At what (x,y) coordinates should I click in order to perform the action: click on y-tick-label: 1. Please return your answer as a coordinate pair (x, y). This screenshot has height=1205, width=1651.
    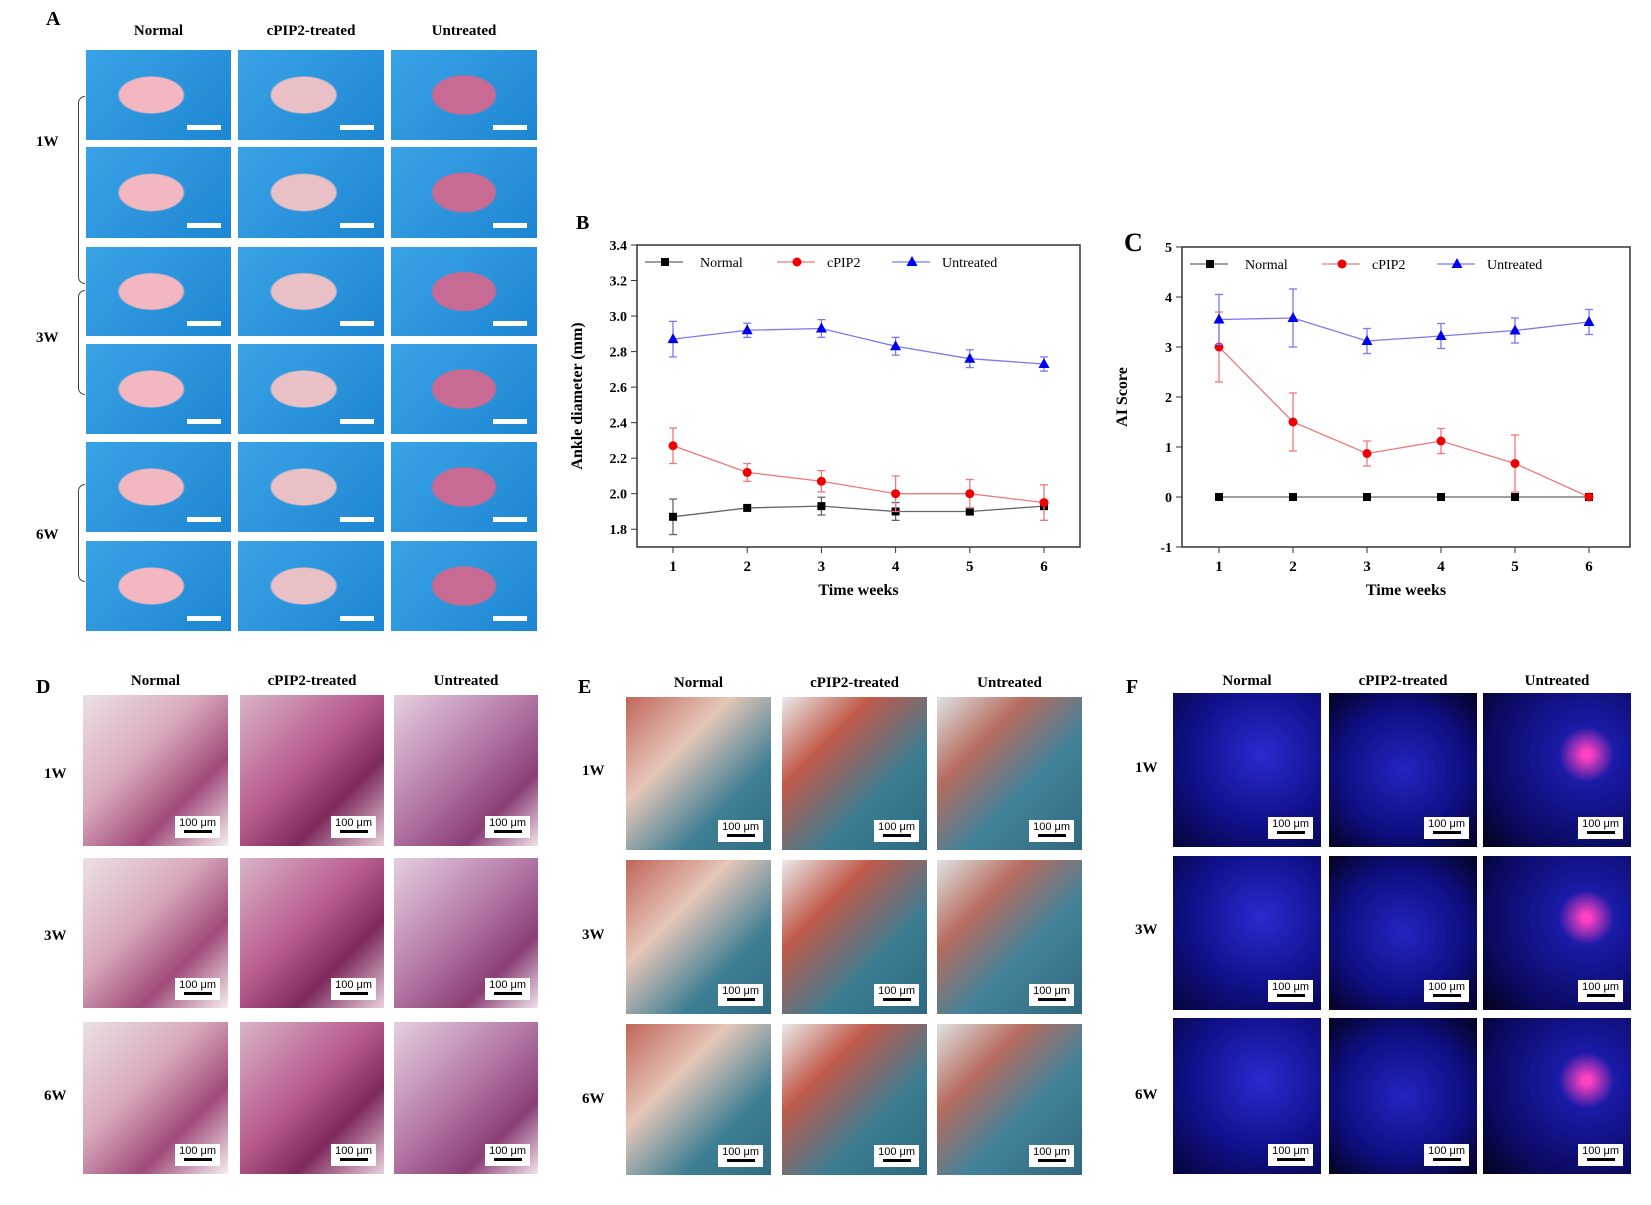
    Looking at the image, I should click on (1168, 448).